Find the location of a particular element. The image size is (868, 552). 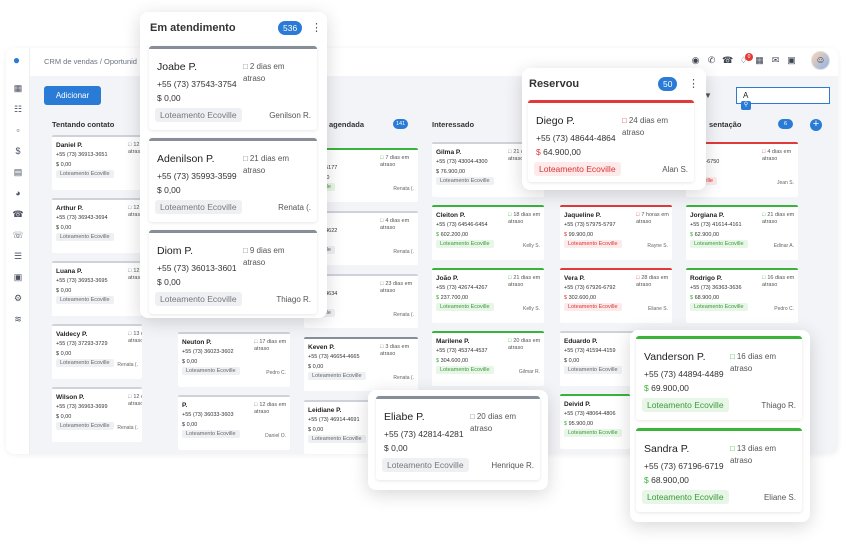

lead-price: $ 95.900,00 is located at coordinates (578, 424).